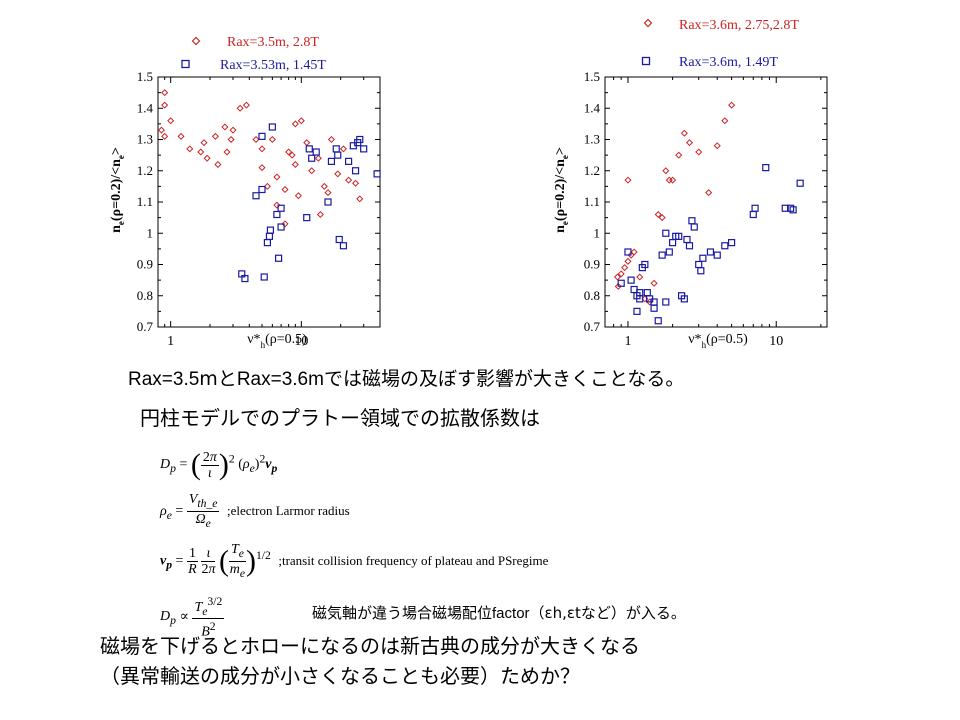  What do you see at coordinates (273, 42) in the screenshot?
I see `legend-label: Rax=3.5m, 2.8T` at bounding box center [273, 42].